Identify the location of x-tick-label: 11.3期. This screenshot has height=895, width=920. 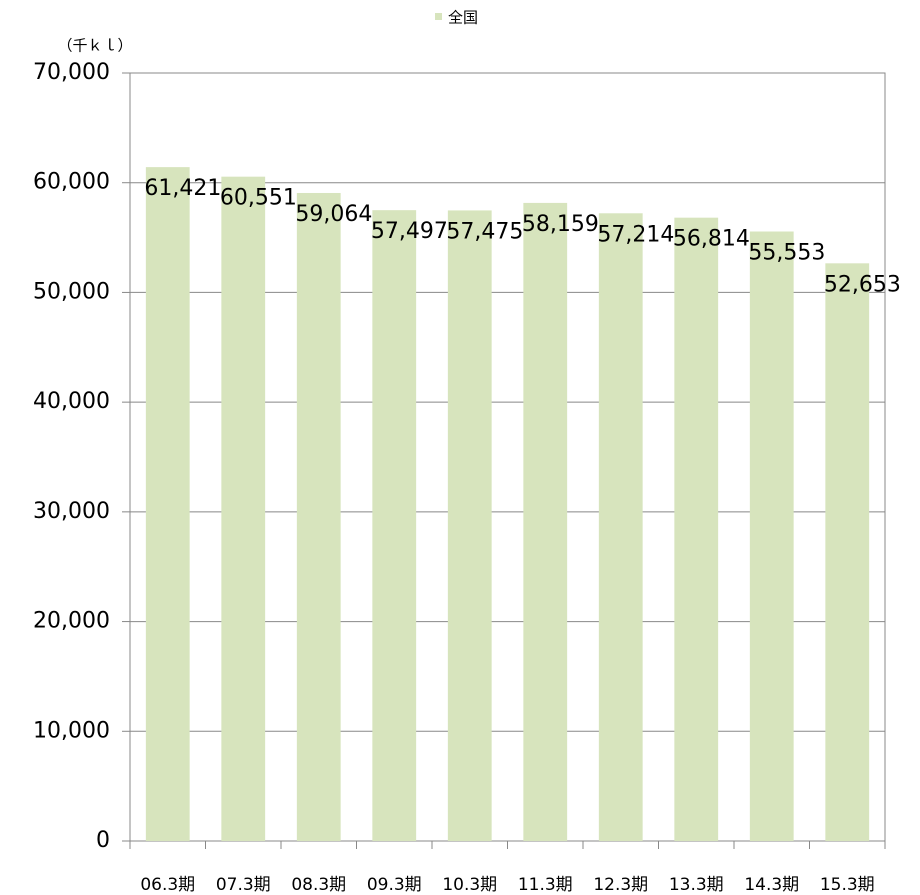
(545, 885).